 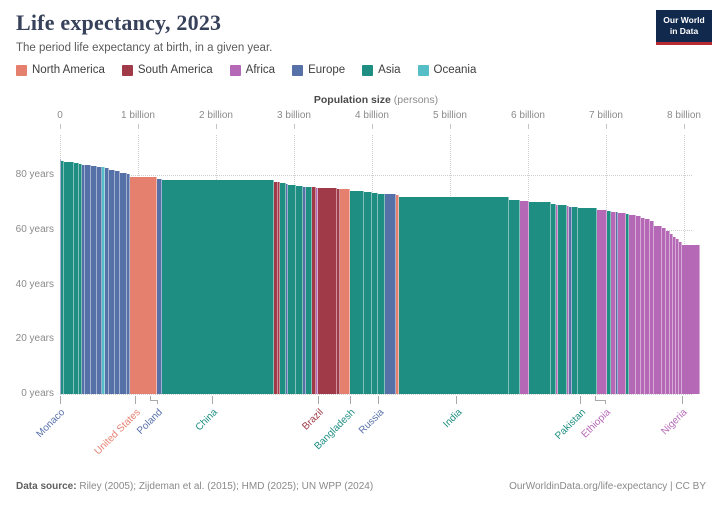 I want to click on bar-pakistan, so click(x=588, y=301).